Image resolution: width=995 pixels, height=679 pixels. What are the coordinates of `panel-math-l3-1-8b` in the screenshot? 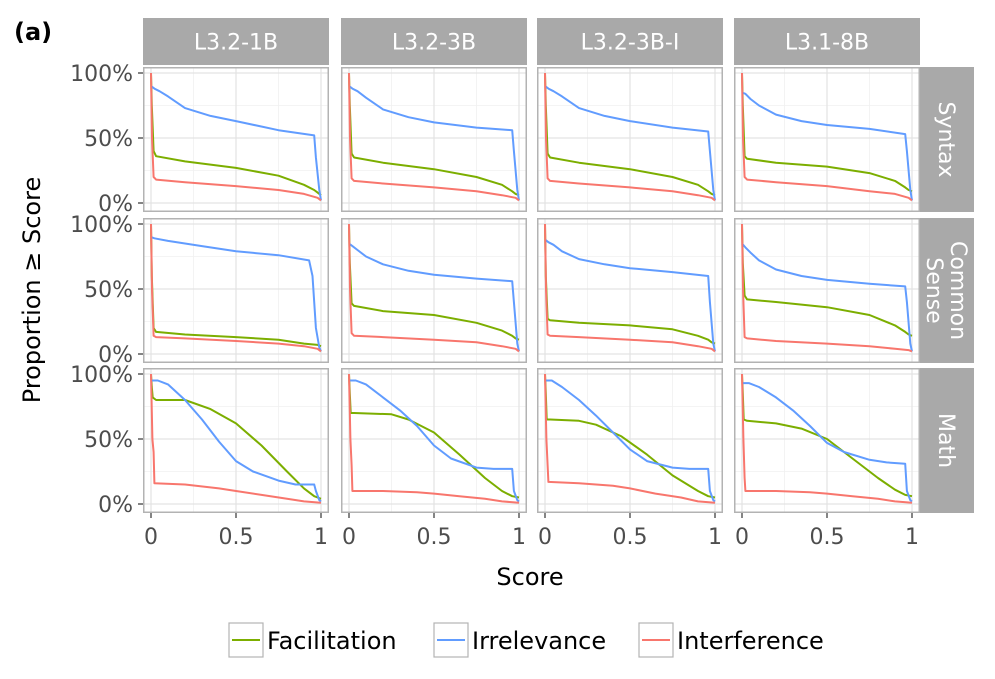 It's located at (827, 443).